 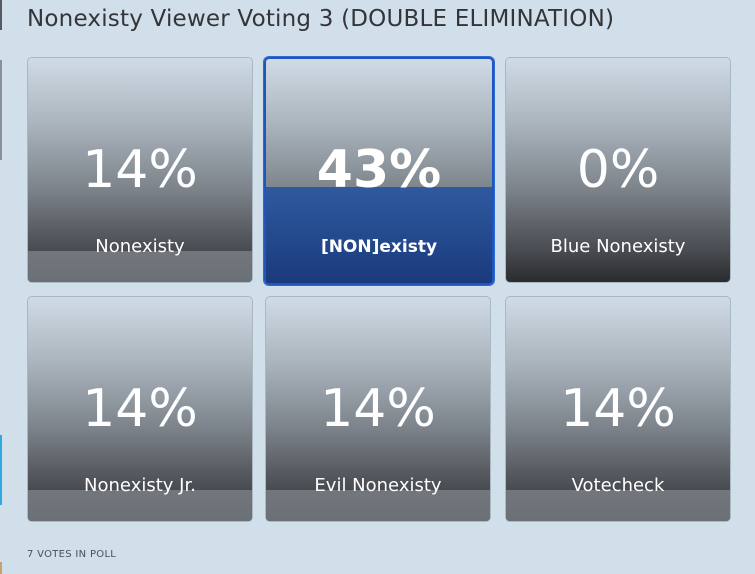 I want to click on poll-option-non-existy: 43% [NON]existy, so click(x=379, y=171).